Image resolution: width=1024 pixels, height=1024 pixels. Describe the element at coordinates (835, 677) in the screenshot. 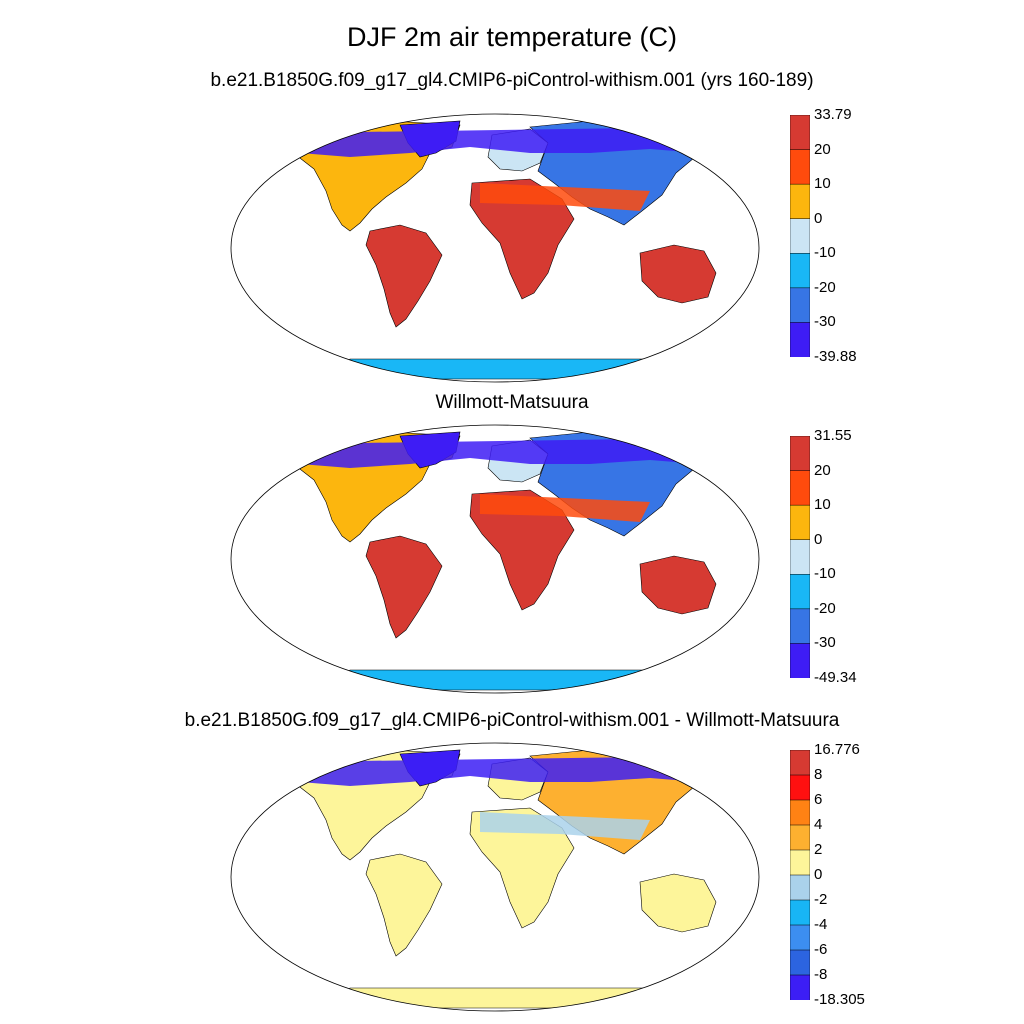

I see `colorbar-tick-label: -49.34` at that location.